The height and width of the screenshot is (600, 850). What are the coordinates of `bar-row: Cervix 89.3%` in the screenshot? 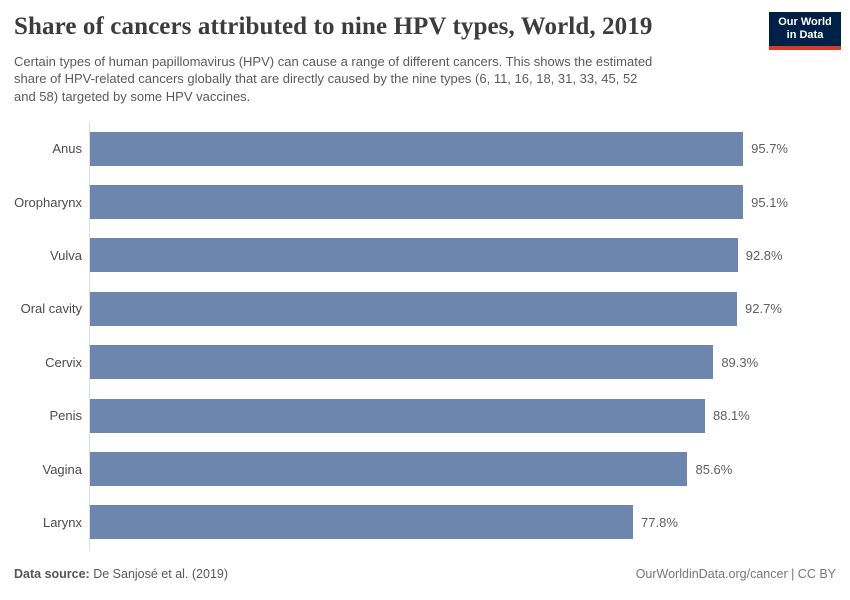 It's located at (425, 362).